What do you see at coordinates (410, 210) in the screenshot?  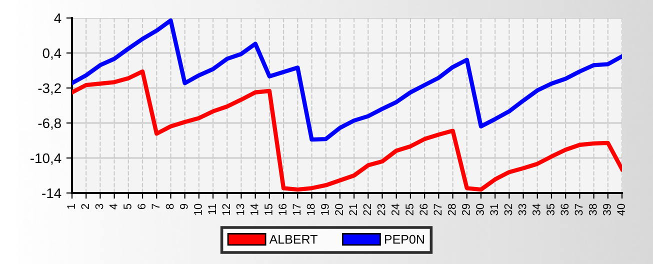 I see `x-tick-label: 25` at bounding box center [410, 210].